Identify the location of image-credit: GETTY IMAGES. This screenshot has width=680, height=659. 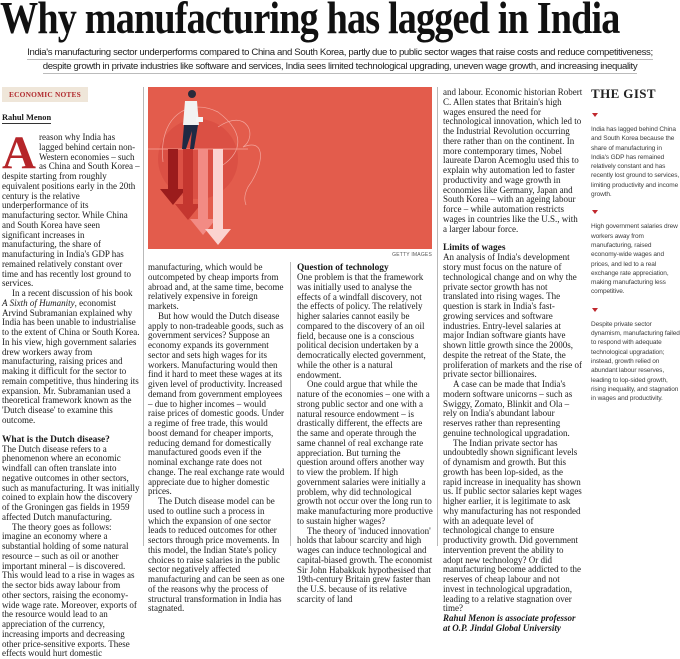
(412, 255).